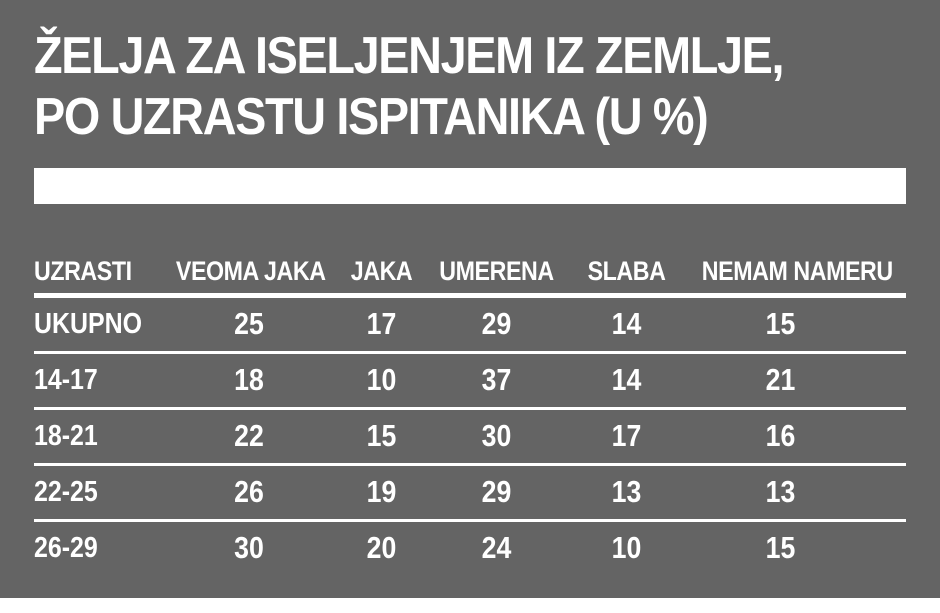 The image size is (940, 613). What do you see at coordinates (249, 380) in the screenshot?
I see `table-cell: 18` at bounding box center [249, 380].